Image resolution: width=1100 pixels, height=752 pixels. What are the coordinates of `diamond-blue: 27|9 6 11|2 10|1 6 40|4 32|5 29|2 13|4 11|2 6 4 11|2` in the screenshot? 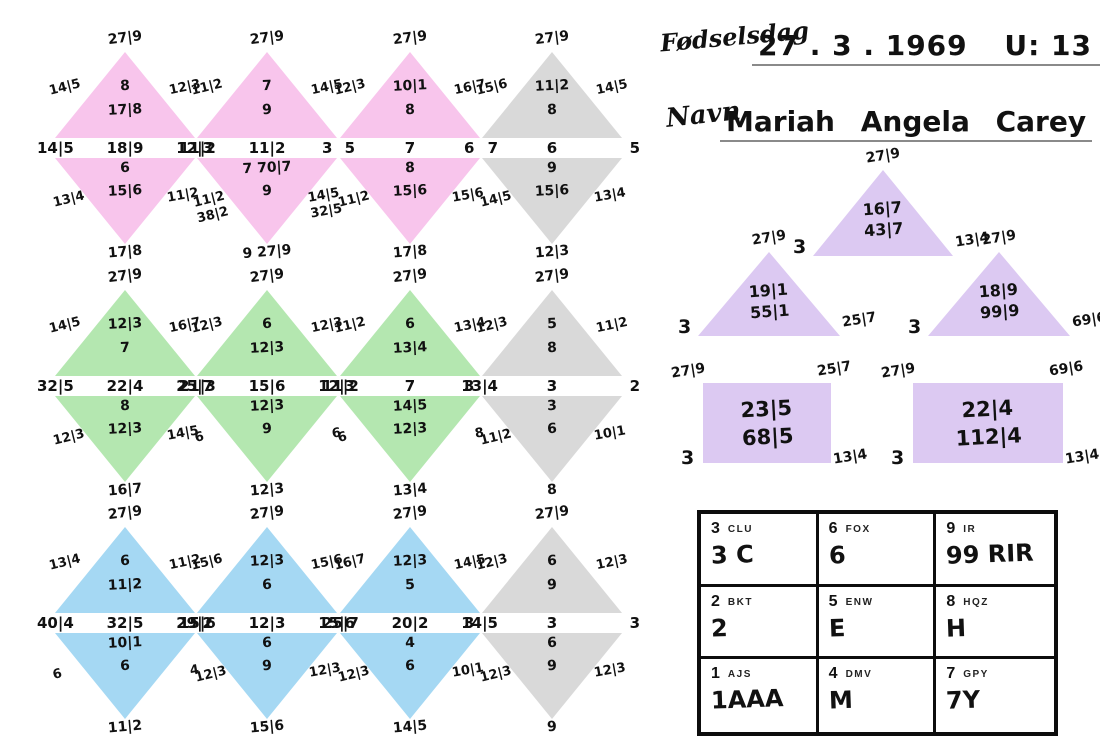 It's located at (125, 620).